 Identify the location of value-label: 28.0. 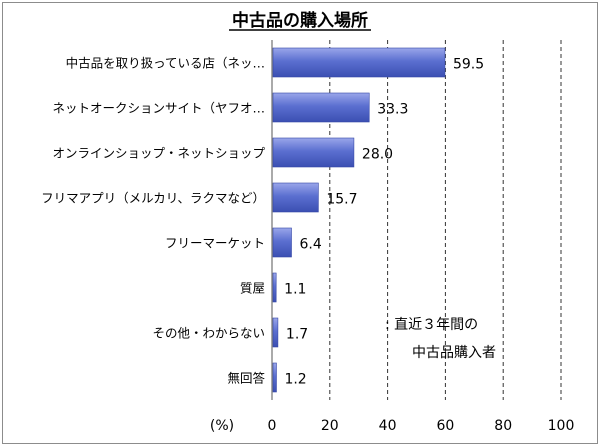
(377, 155).